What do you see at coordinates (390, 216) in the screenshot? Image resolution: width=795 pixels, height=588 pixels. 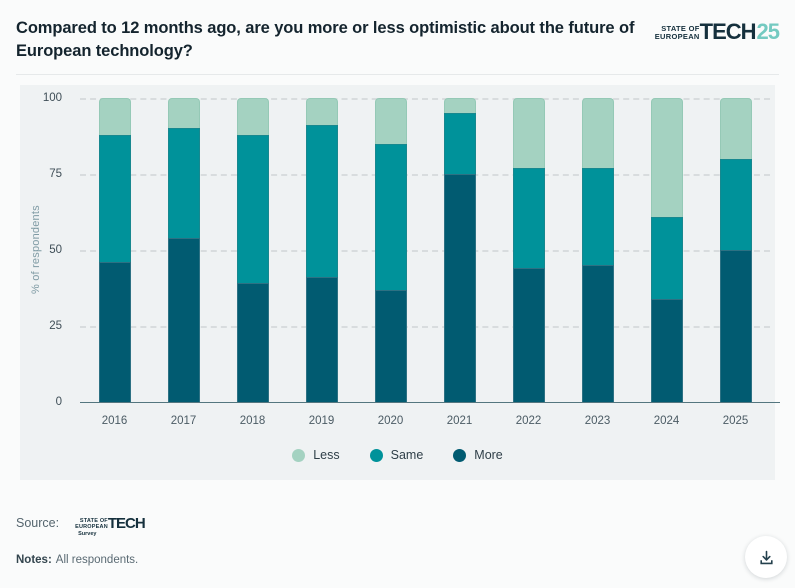 I see `segment-same-2020` at bounding box center [390, 216].